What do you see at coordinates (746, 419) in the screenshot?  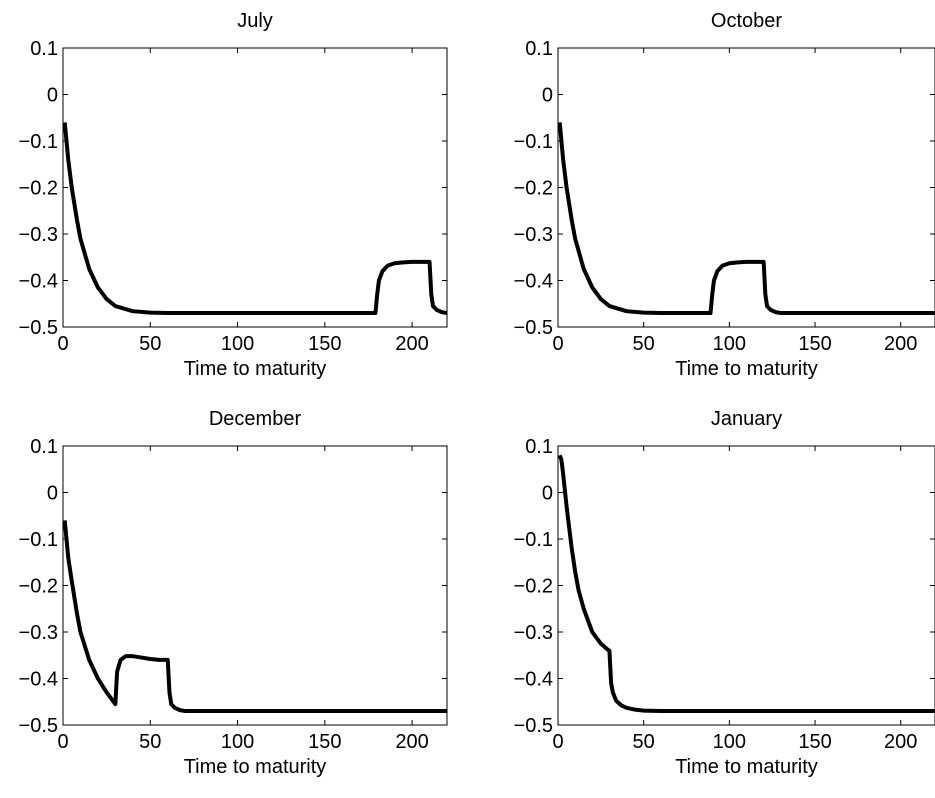 I see `chart-title: January` at bounding box center [746, 419].